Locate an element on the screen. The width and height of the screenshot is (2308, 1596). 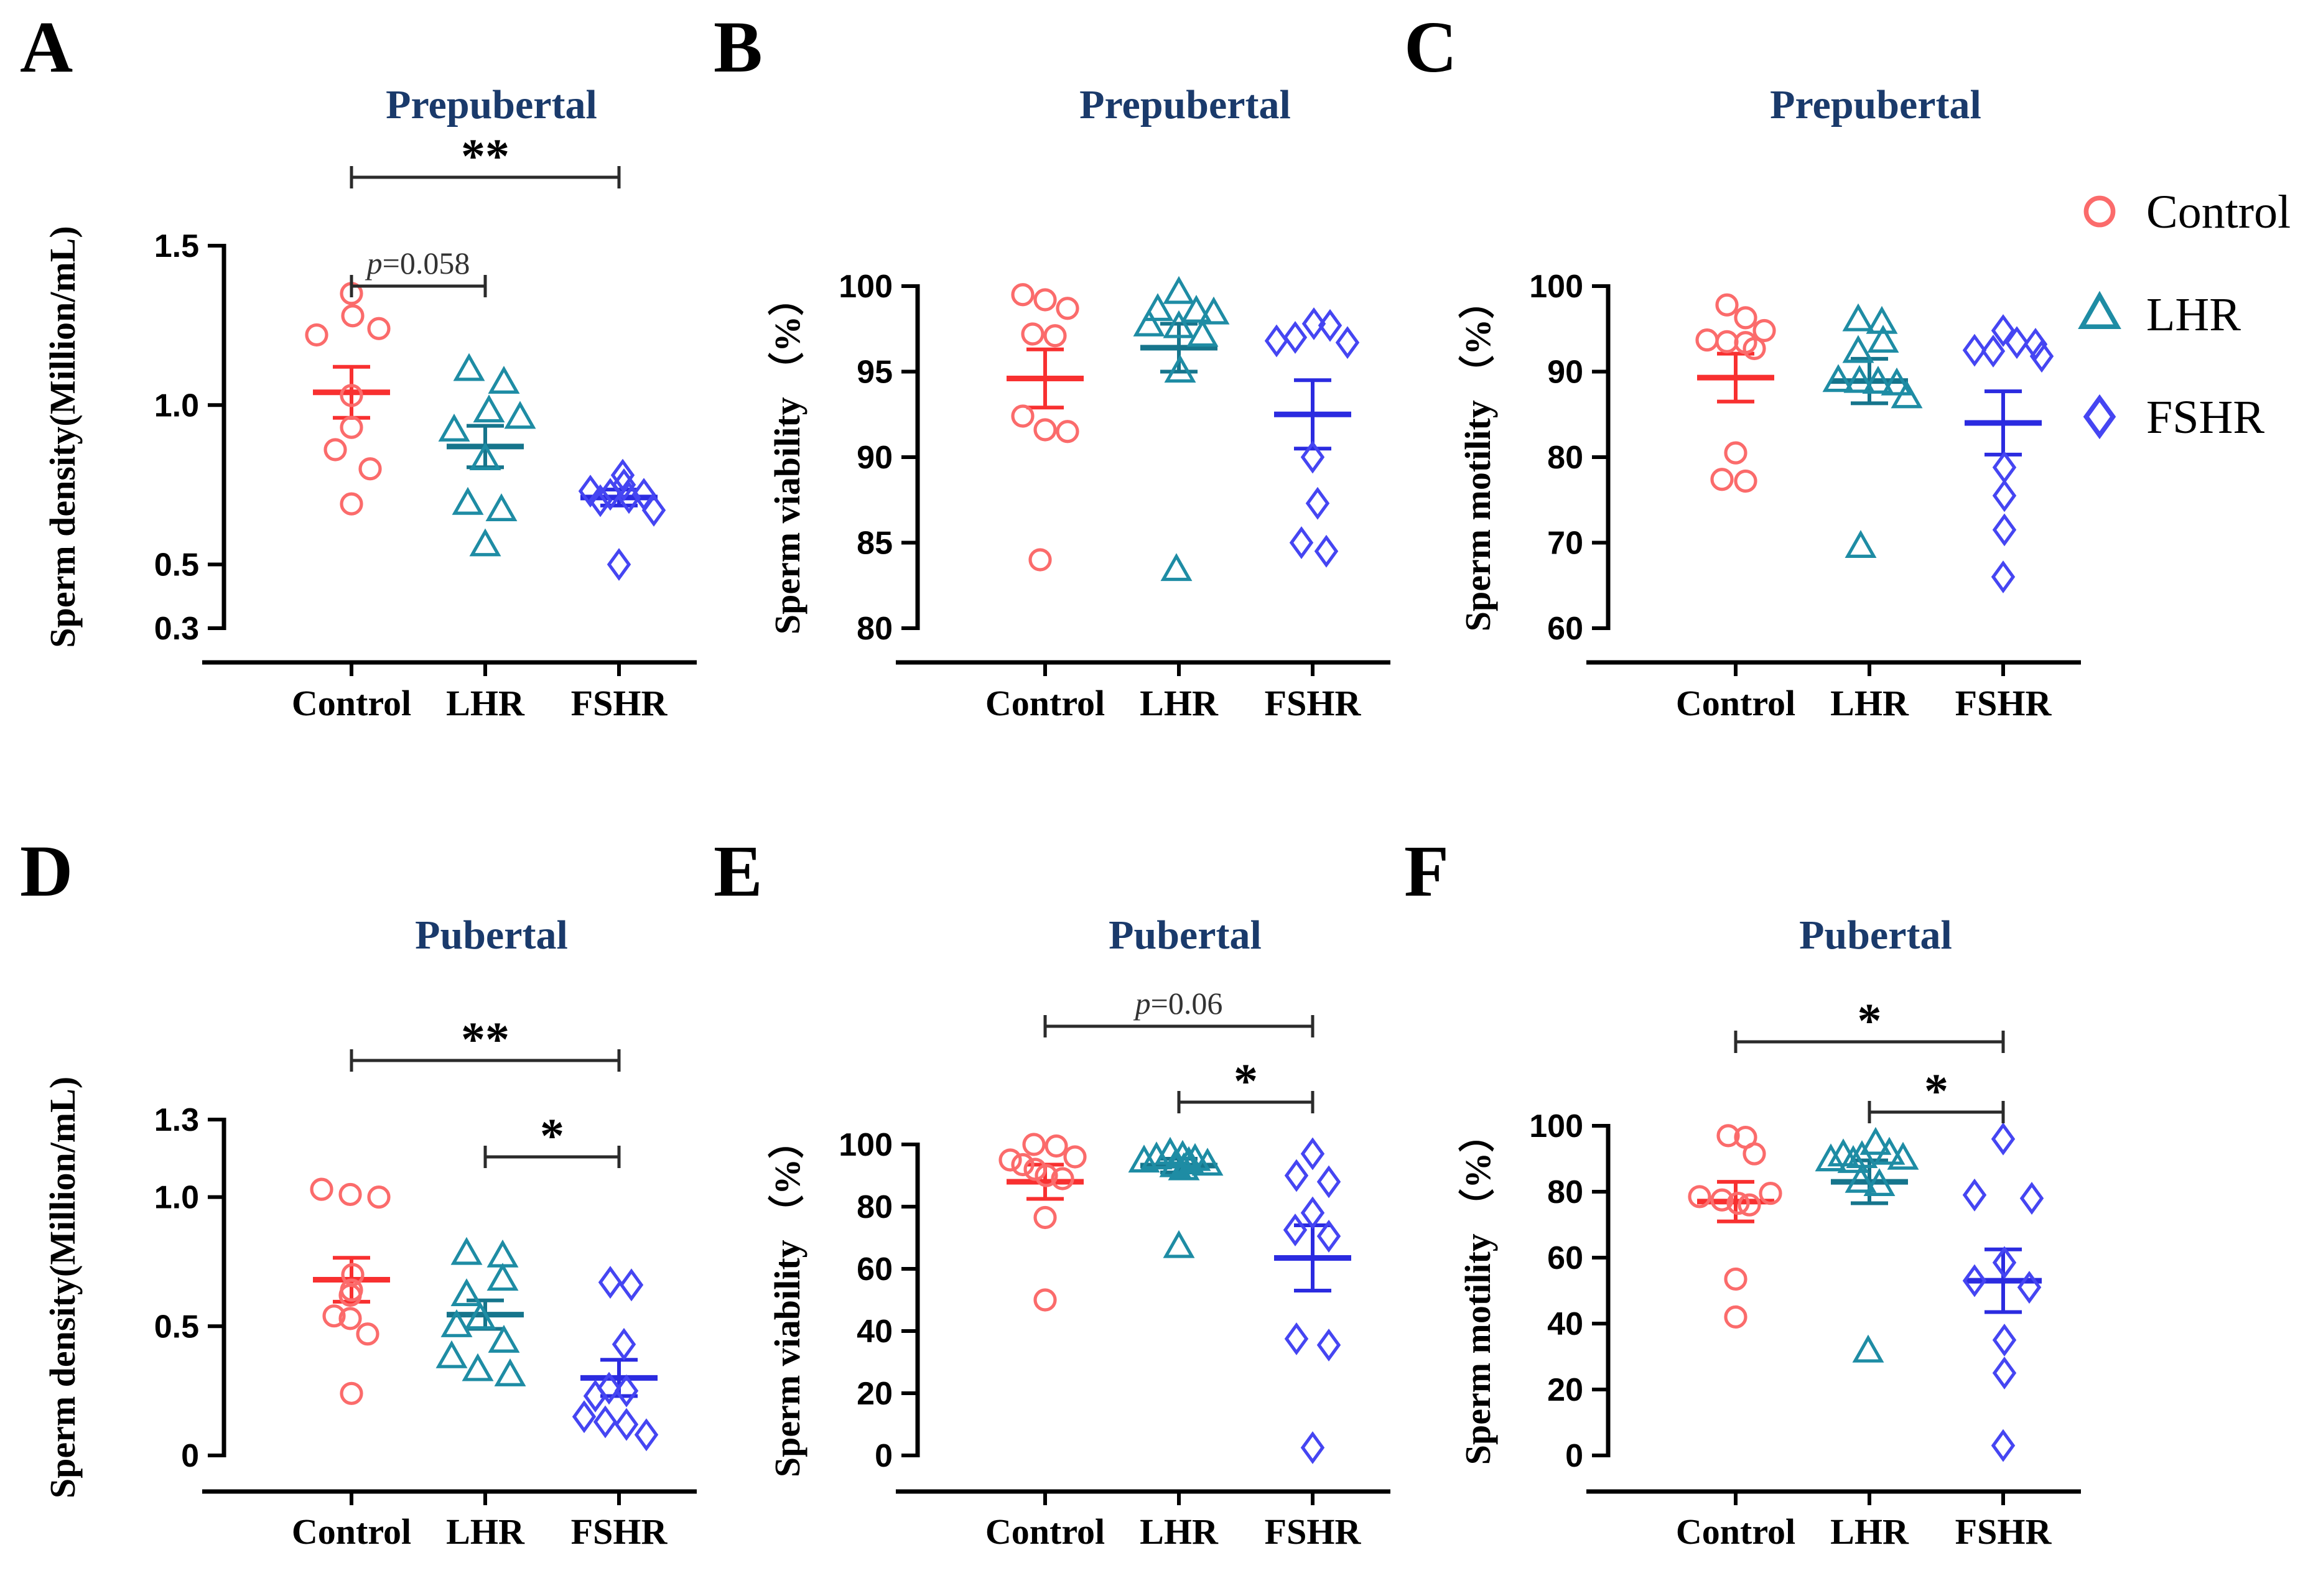
y-tick-label: 1.0 is located at coordinates (177, 406).